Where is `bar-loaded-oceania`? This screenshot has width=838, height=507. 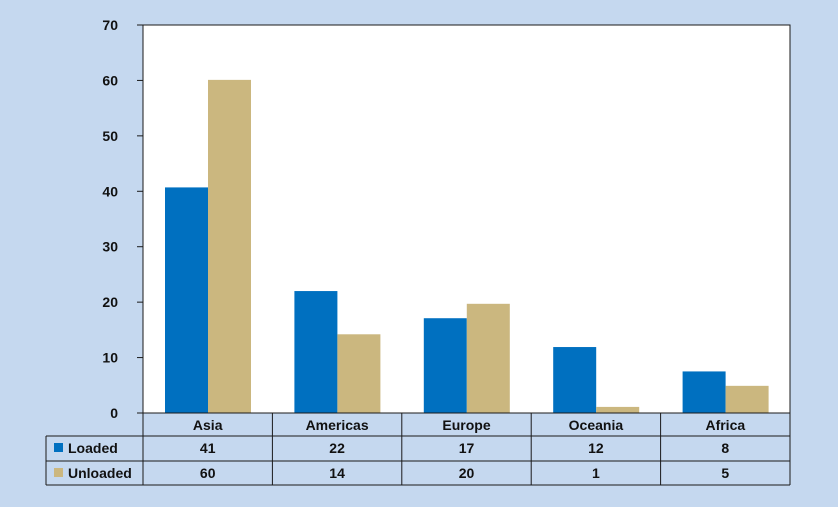 bar-loaded-oceania is located at coordinates (575, 380).